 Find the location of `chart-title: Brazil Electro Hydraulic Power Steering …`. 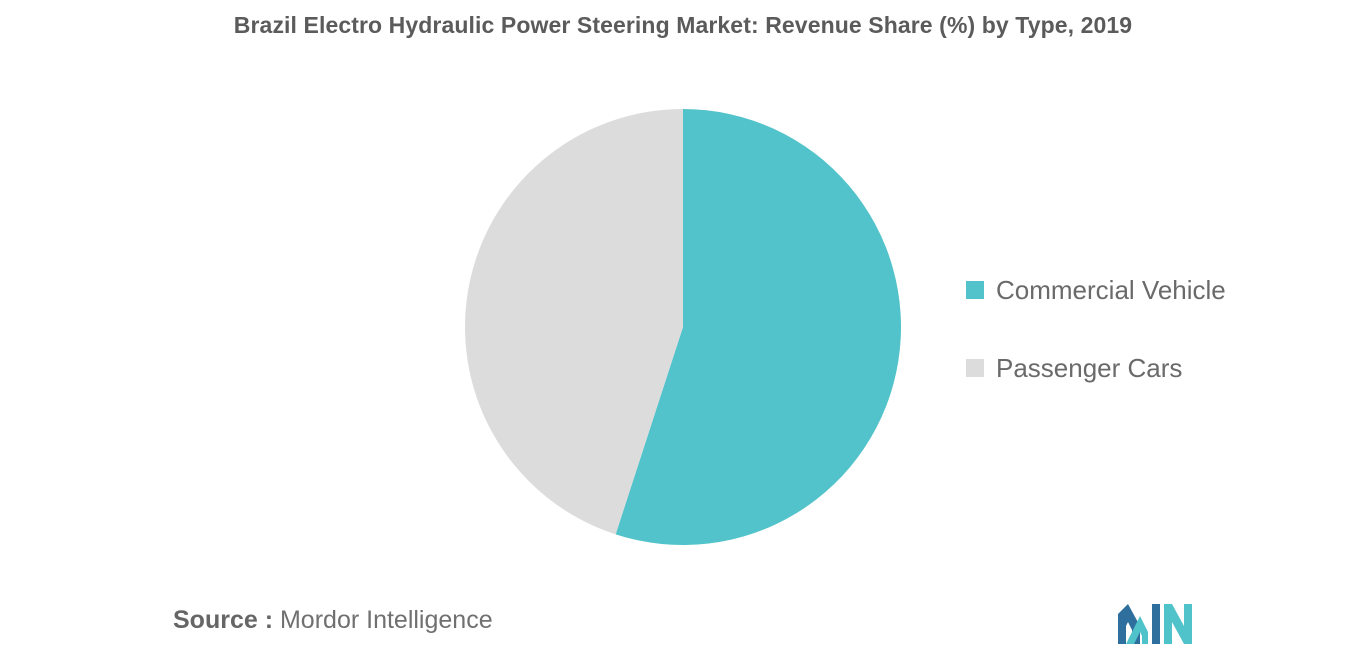

chart-title: Brazil Electro Hydraulic Power Steering … is located at coordinates (683, 25).